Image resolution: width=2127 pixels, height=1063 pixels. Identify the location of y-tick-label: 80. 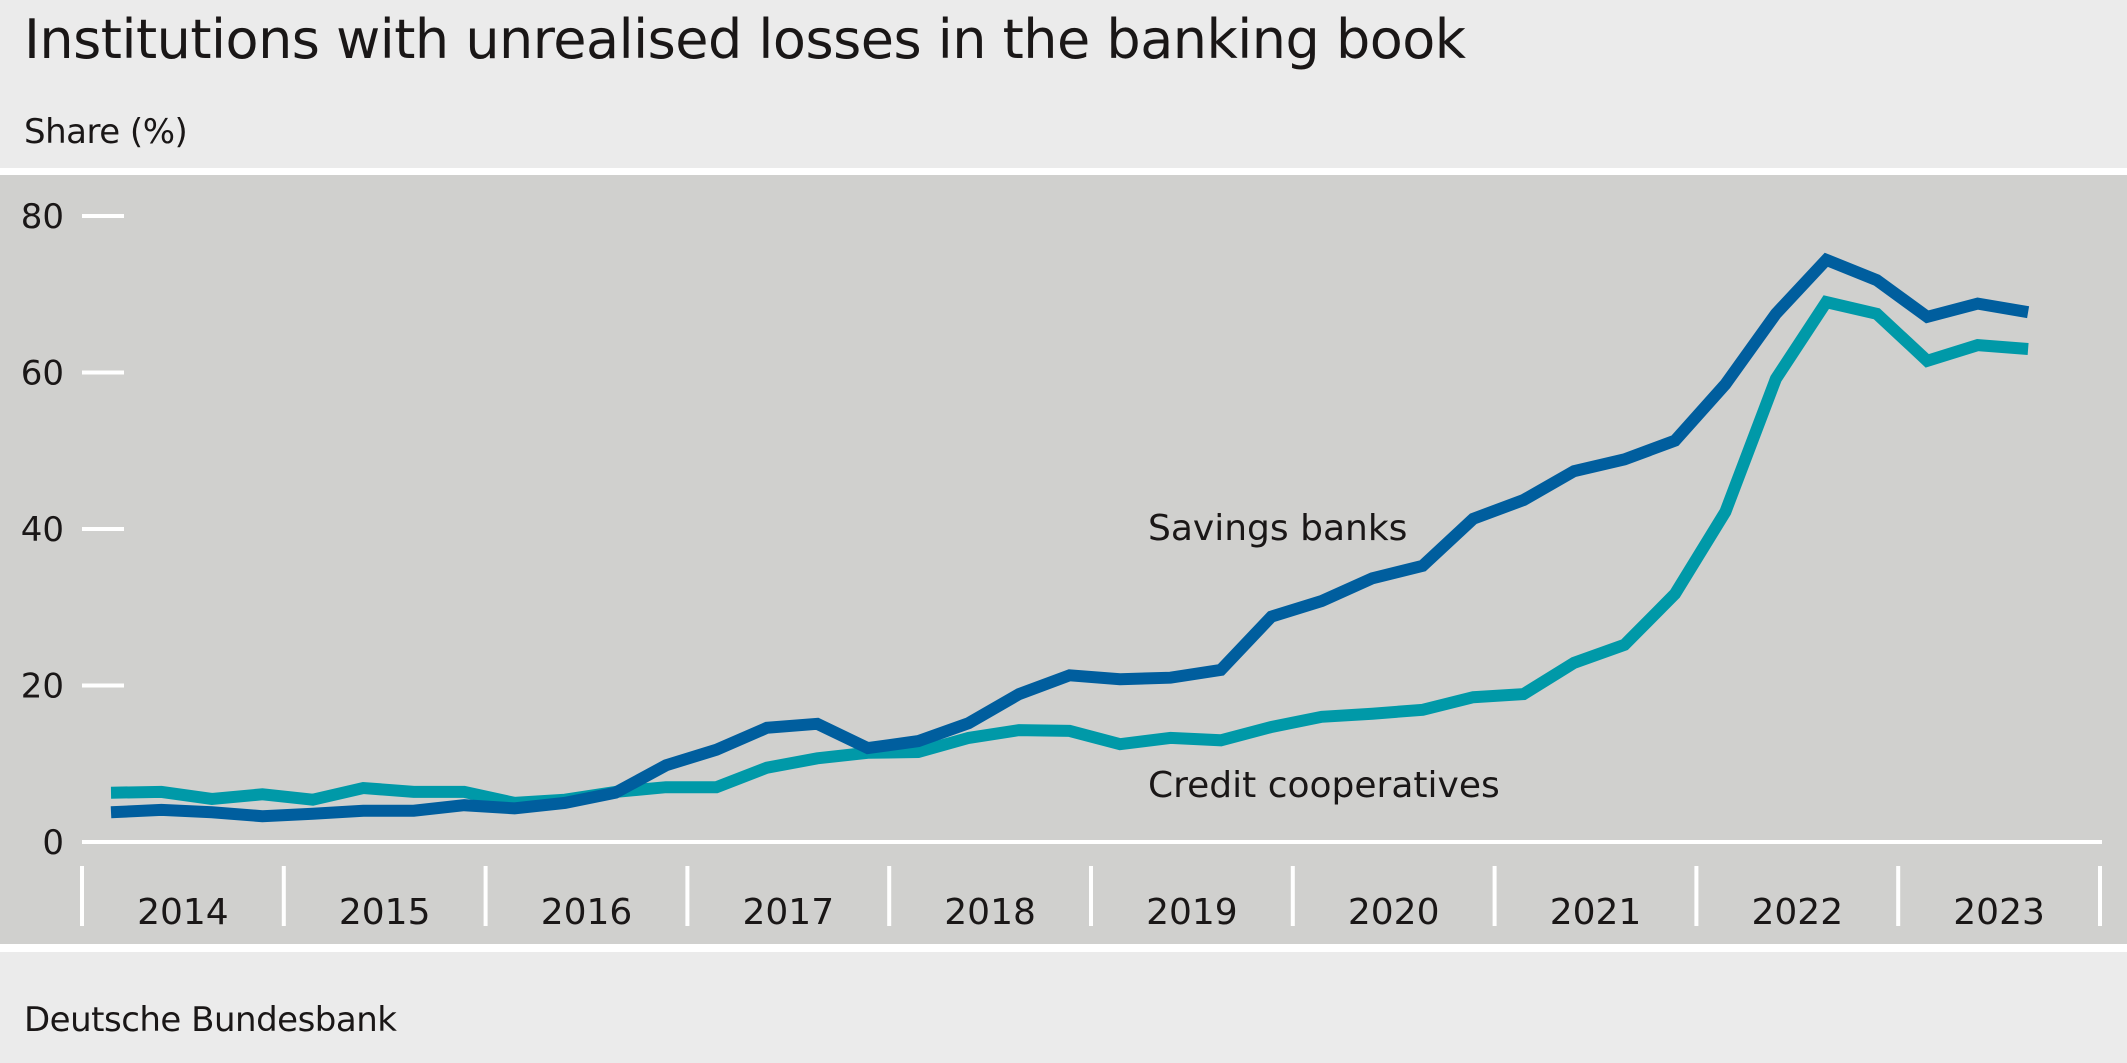
(42, 217).